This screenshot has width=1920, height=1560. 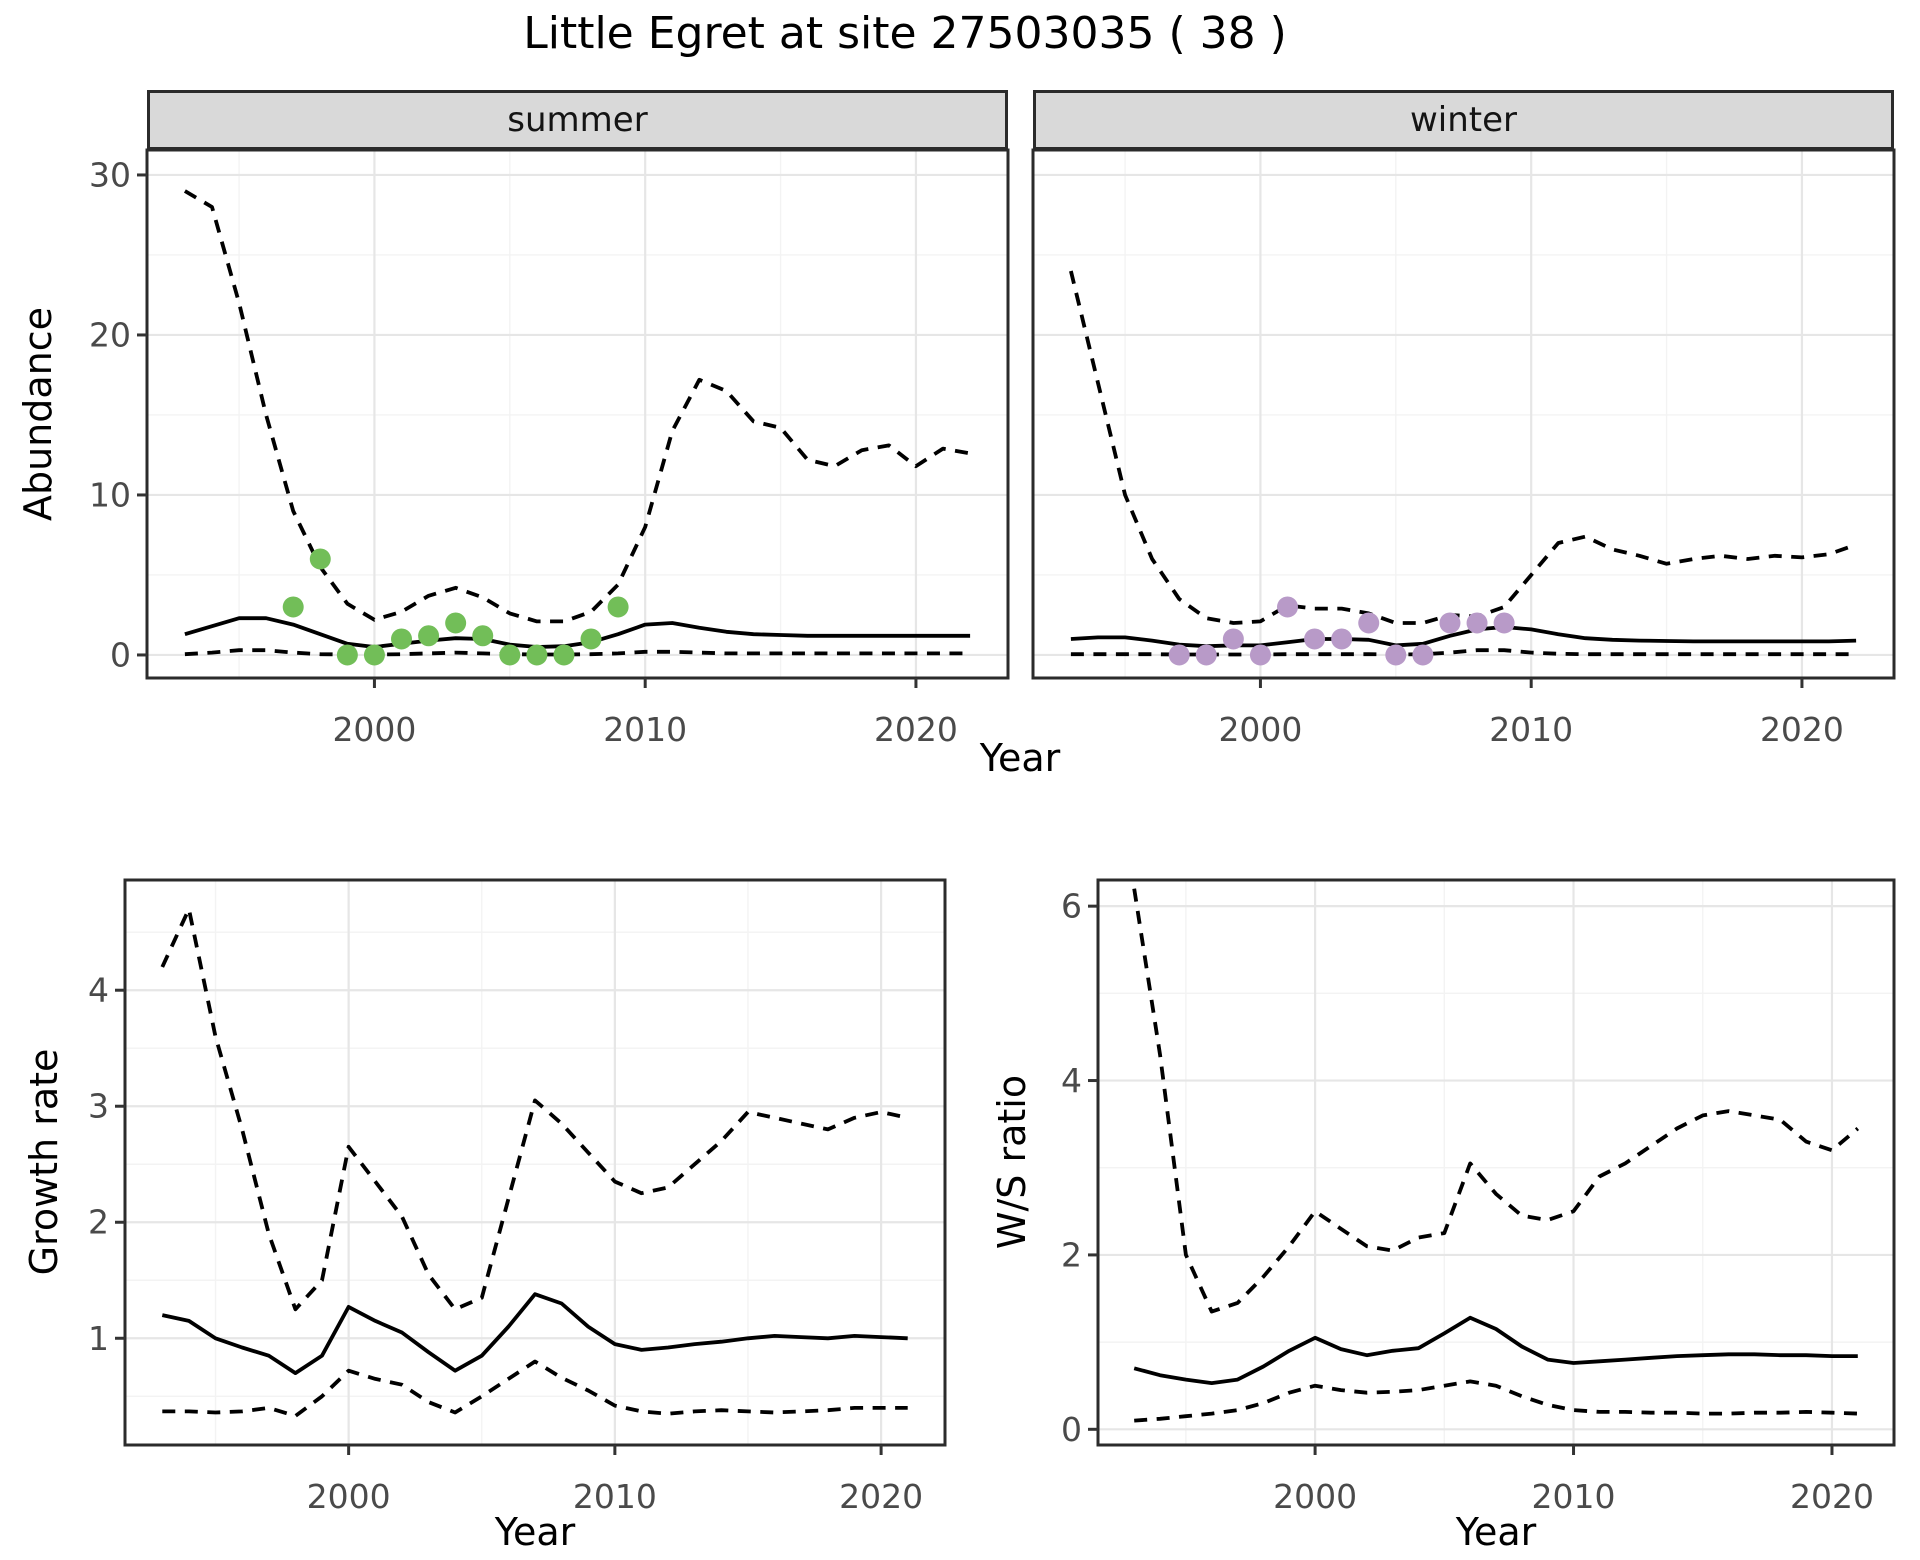 I want to click on y-tick-label: 1, so click(x=98, y=1338).